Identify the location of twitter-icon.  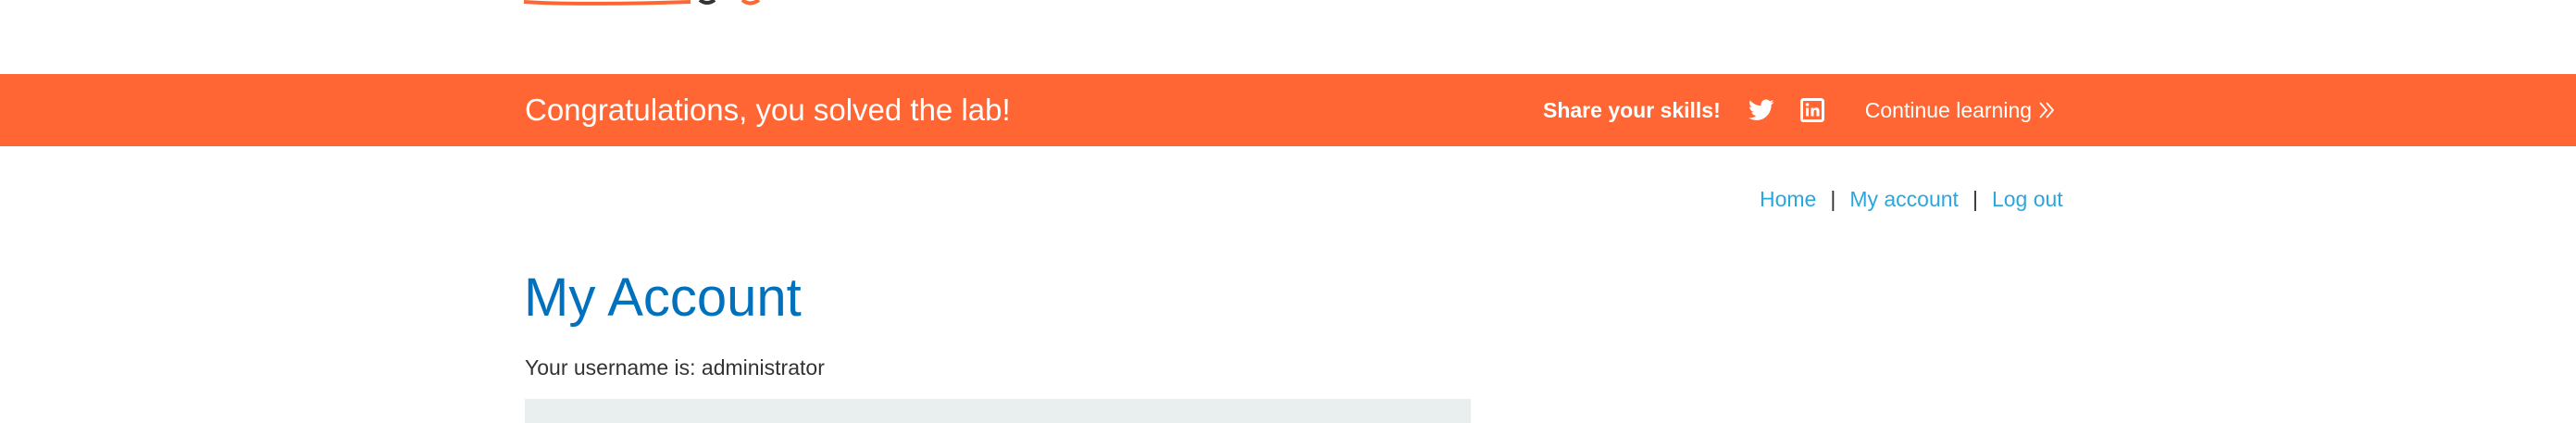
(1761, 110).